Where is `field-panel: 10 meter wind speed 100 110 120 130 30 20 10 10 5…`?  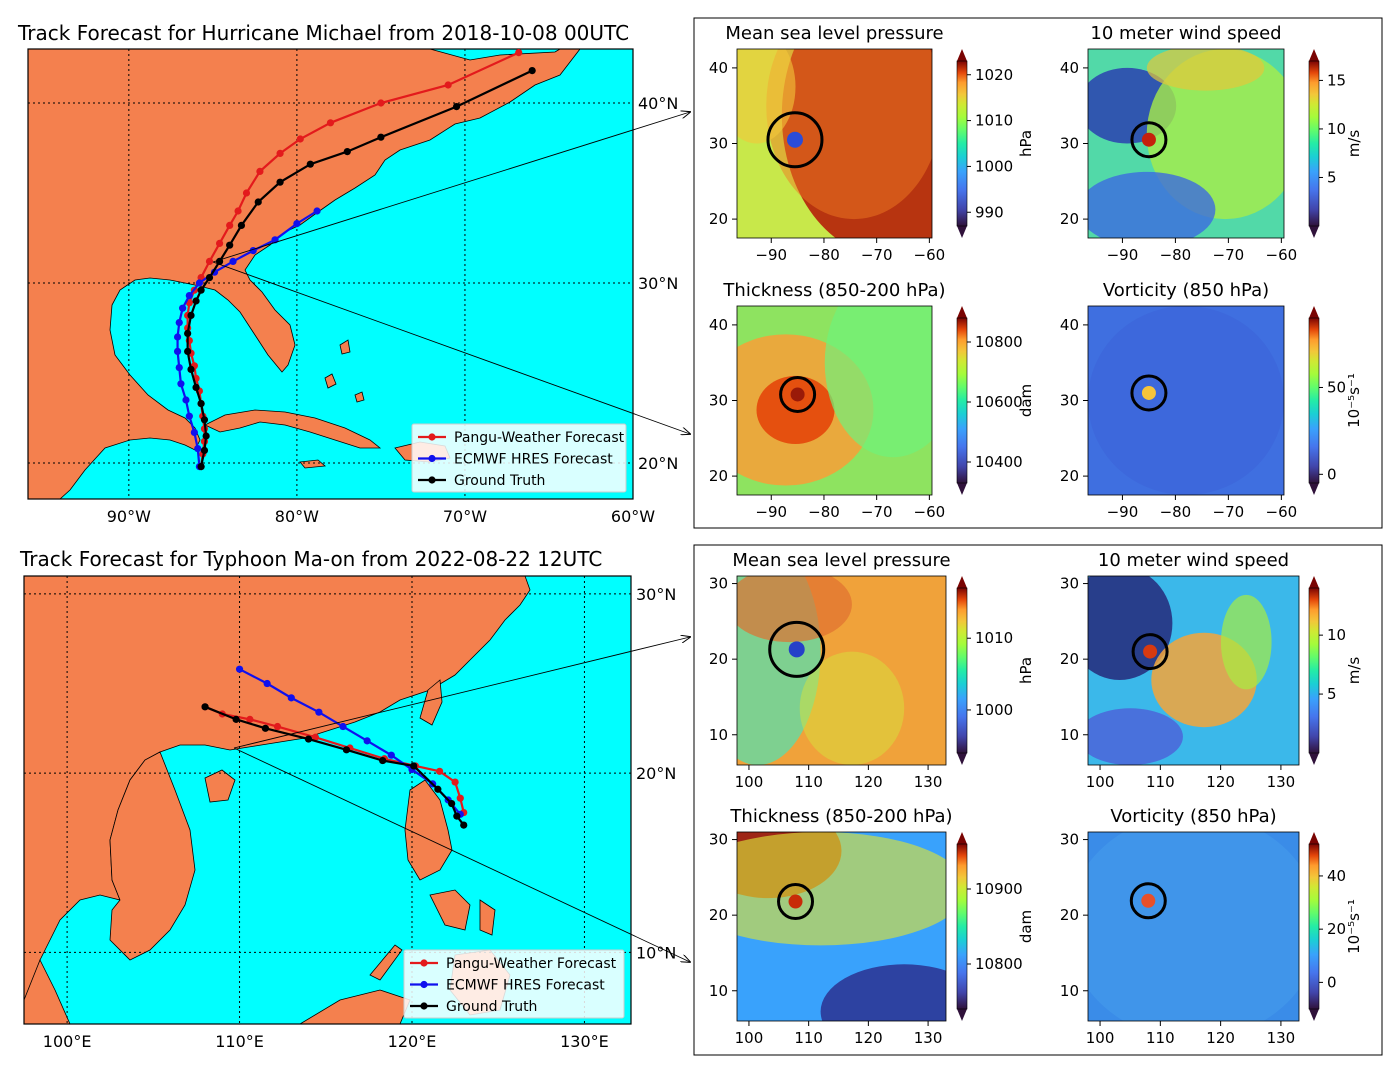
field-panel: 10 meter wind speed 100 110 120 130 30 20 10 10 5… is located at coordinates (1211, 670).